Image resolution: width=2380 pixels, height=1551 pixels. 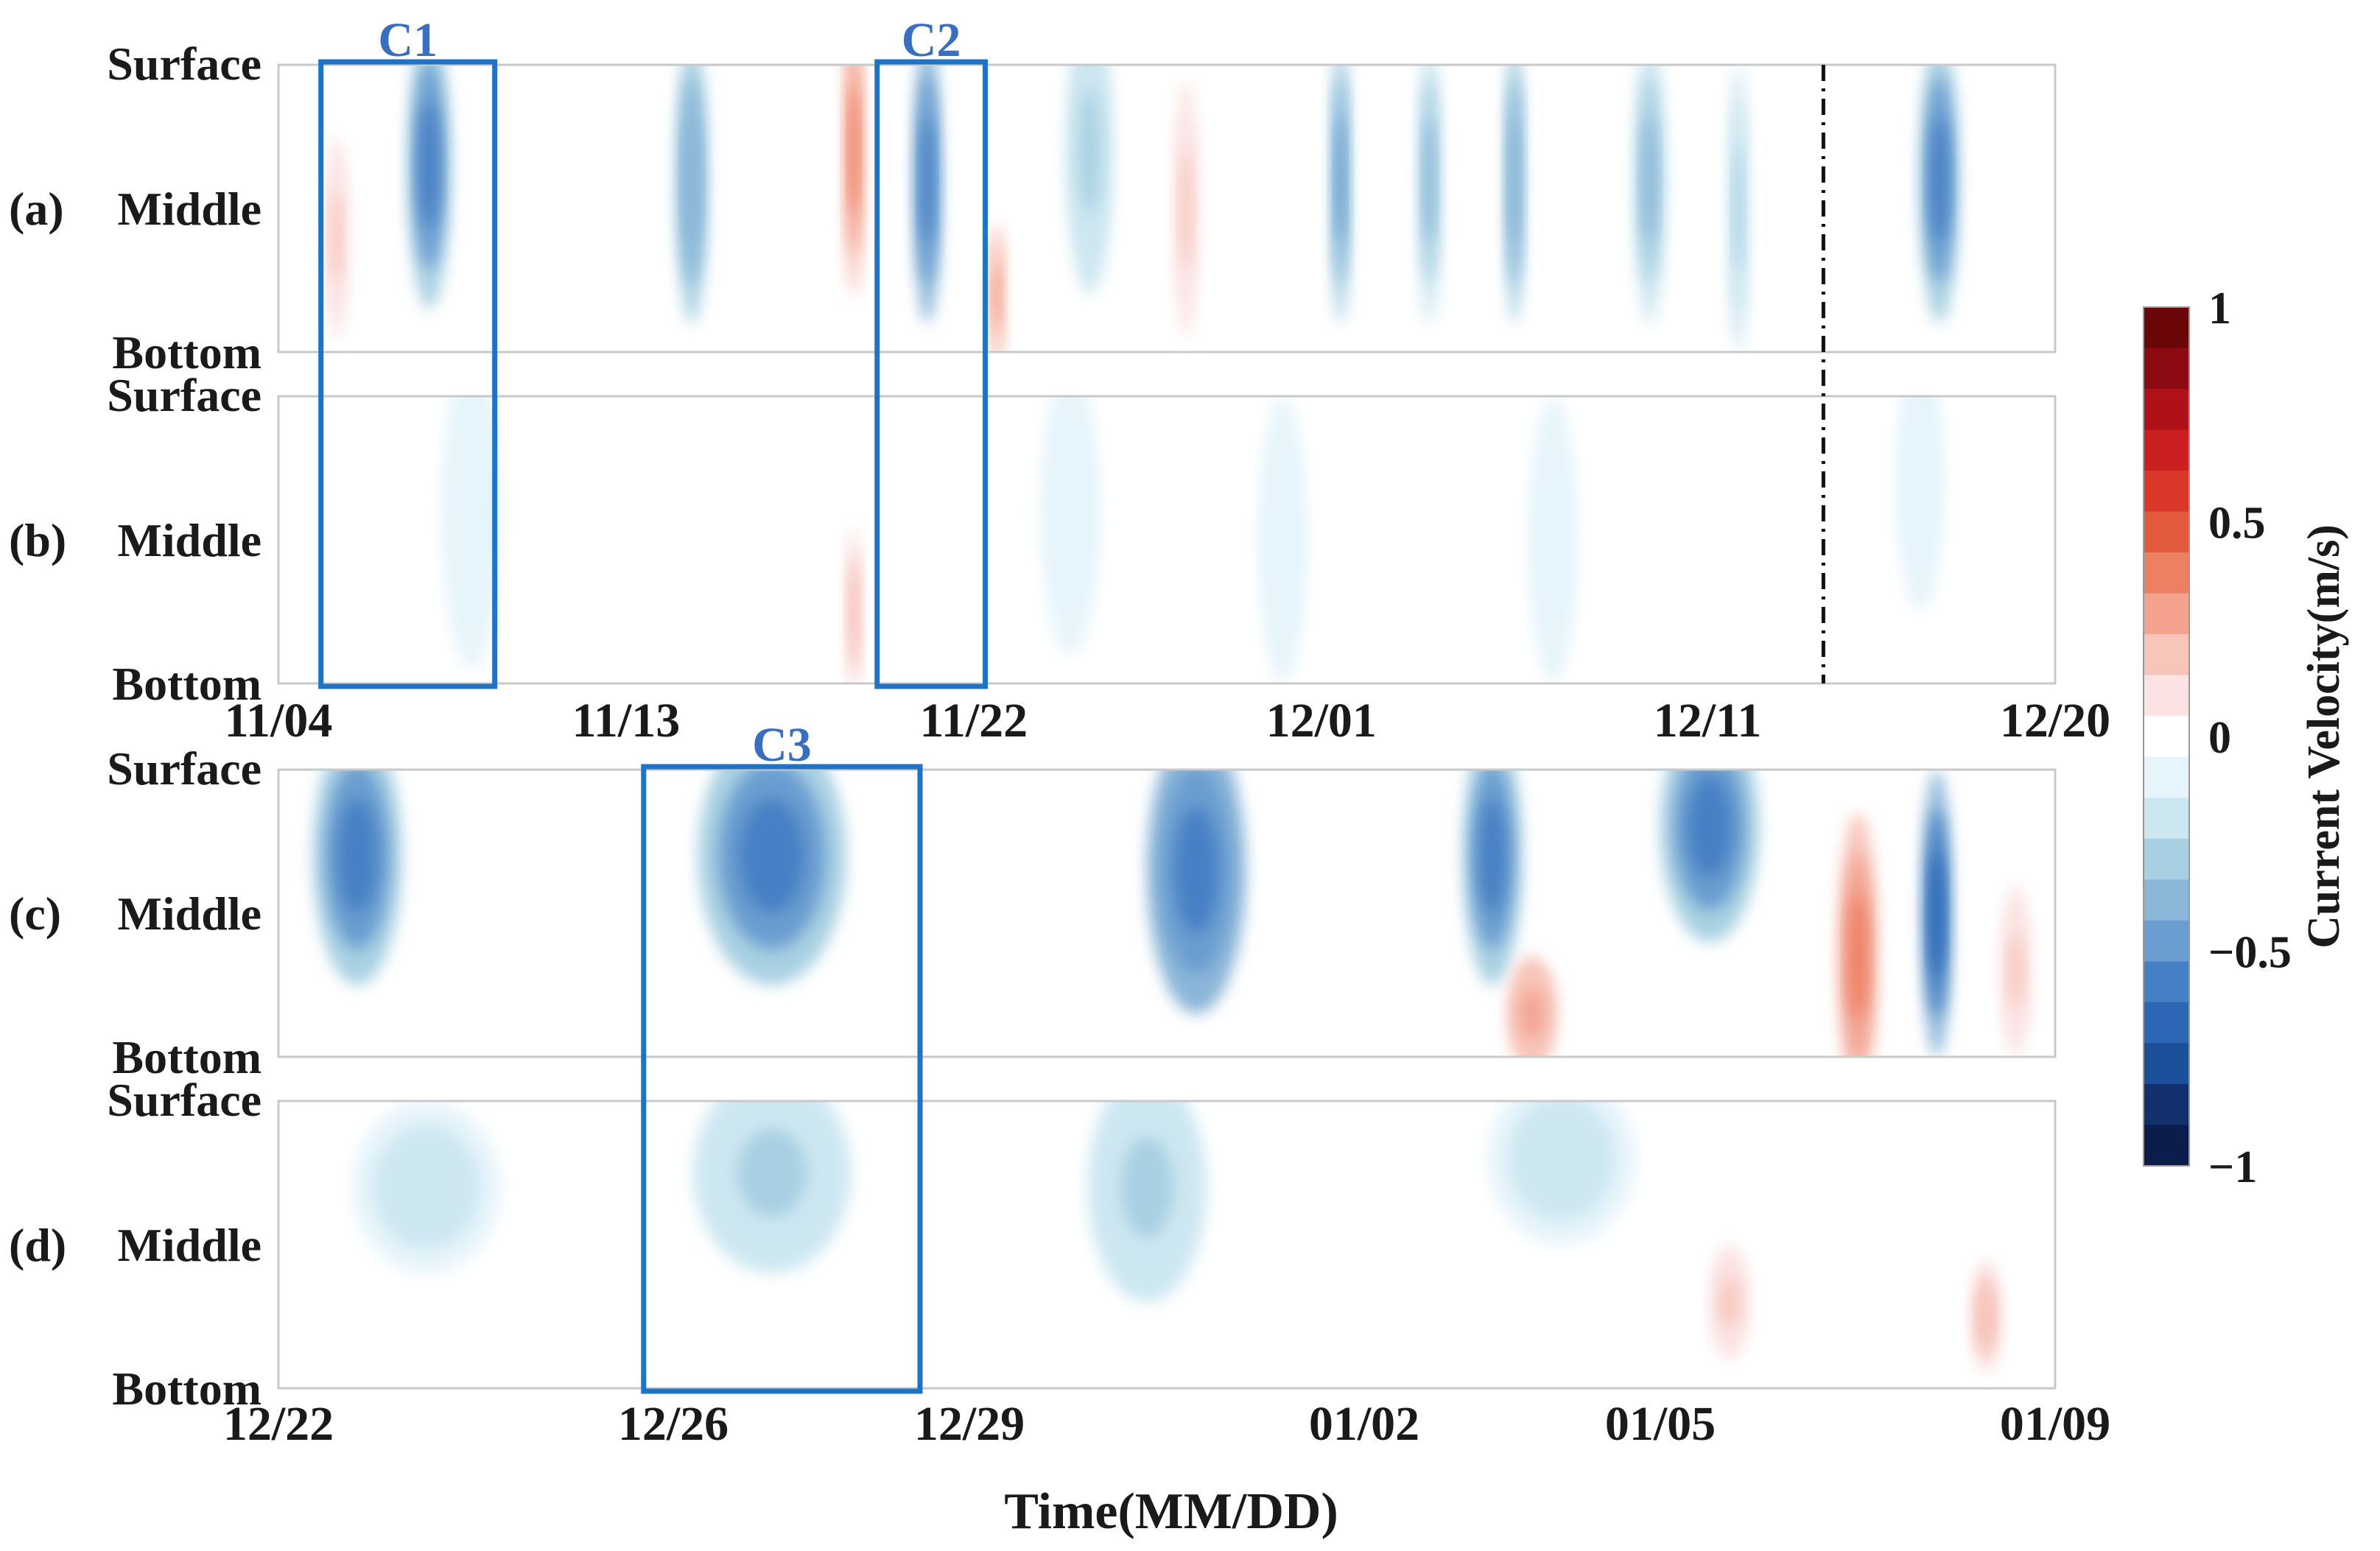 I want to click on x-tick-label: 12/22, so click(x=278, y=1424).